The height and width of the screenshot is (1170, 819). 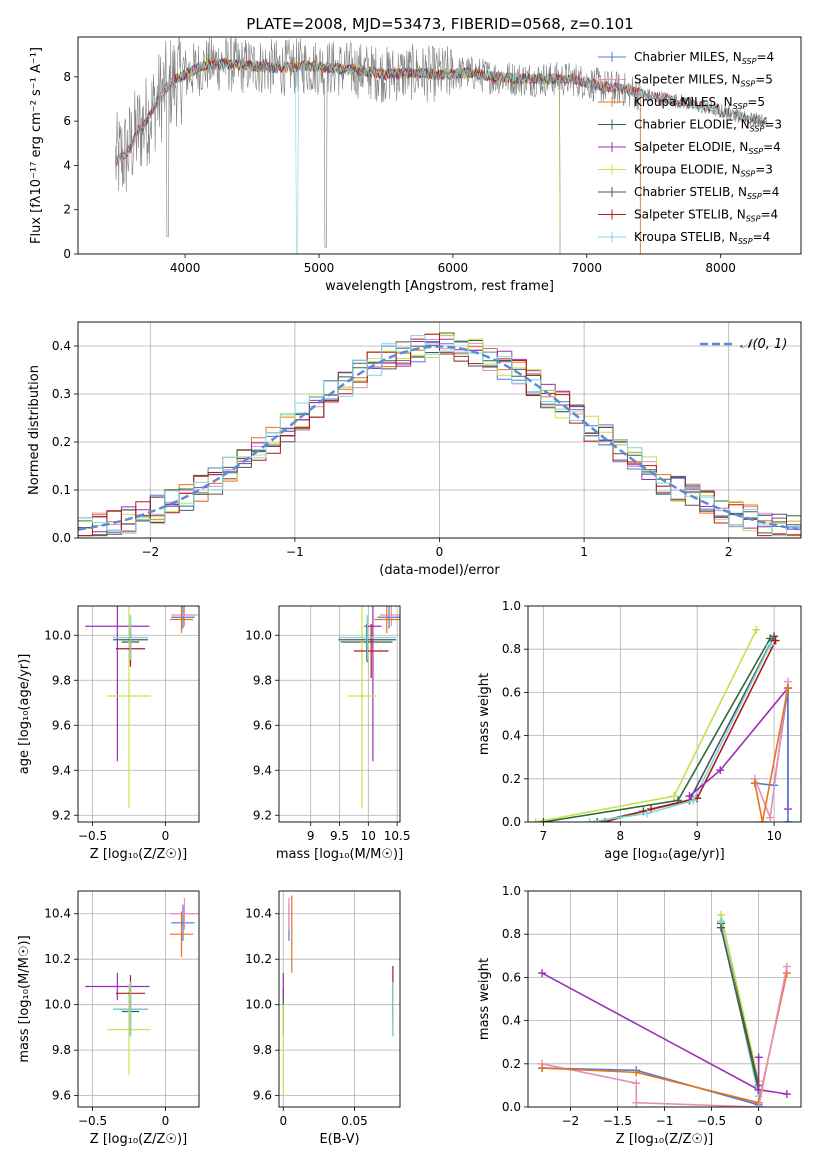 I want to click on model-spectrum-salpeter-elodie, so click(x=366, y=155).